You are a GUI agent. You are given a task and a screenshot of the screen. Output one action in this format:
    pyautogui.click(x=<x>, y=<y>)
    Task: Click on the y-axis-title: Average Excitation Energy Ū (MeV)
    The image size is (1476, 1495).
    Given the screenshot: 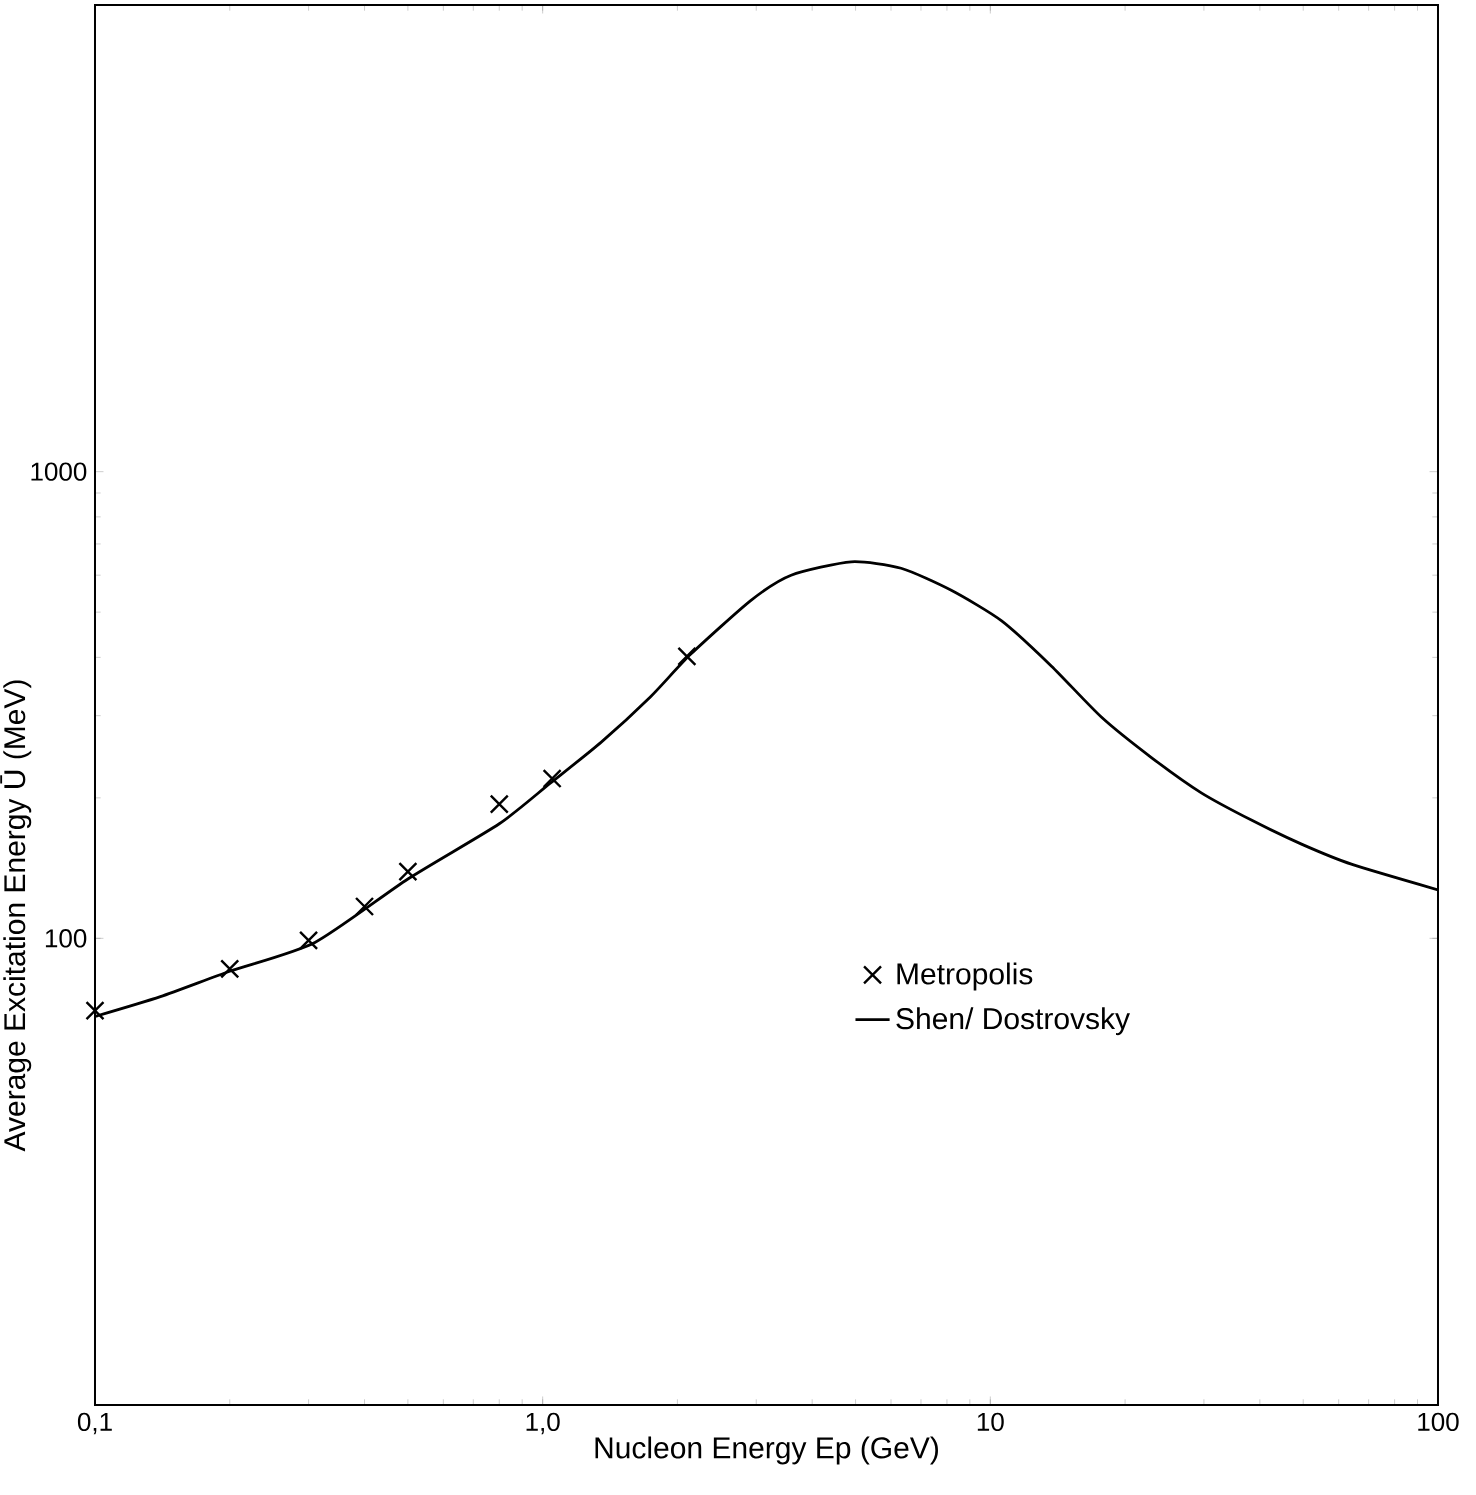 What is the action you would take?
    pyautogui.click(x=16, y=916)
    